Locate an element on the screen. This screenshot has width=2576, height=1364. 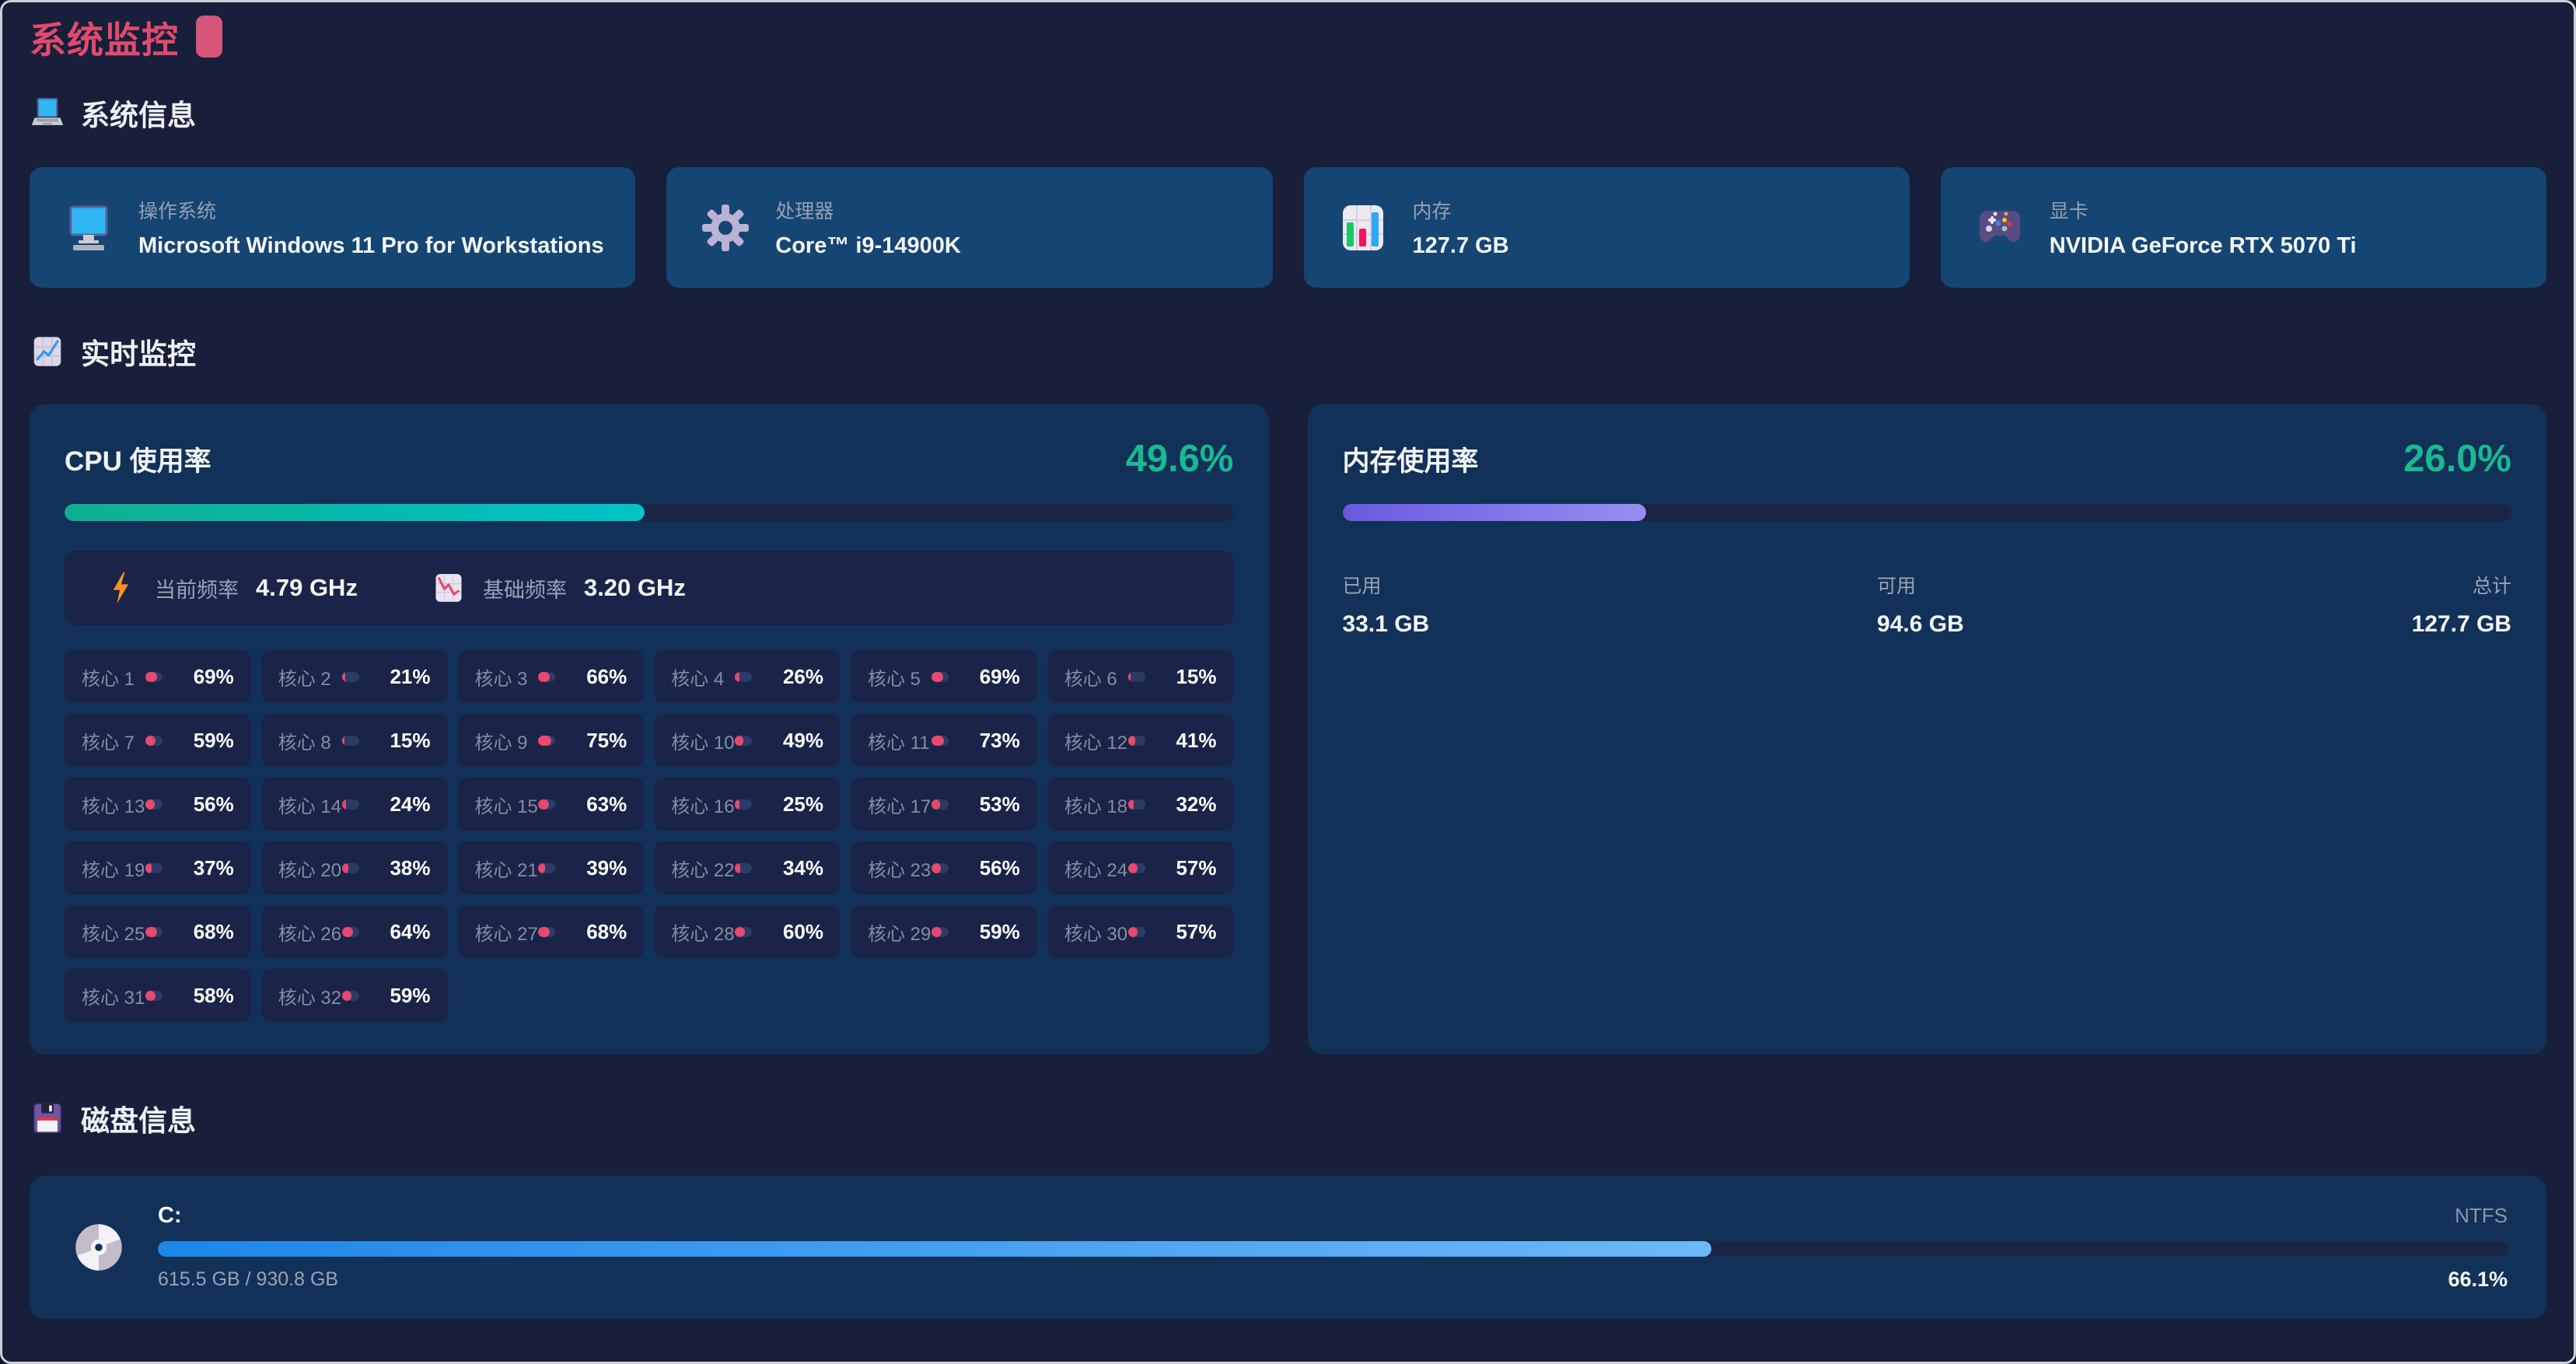
core-label: 核心 13 is located at coordinates (113, 806).